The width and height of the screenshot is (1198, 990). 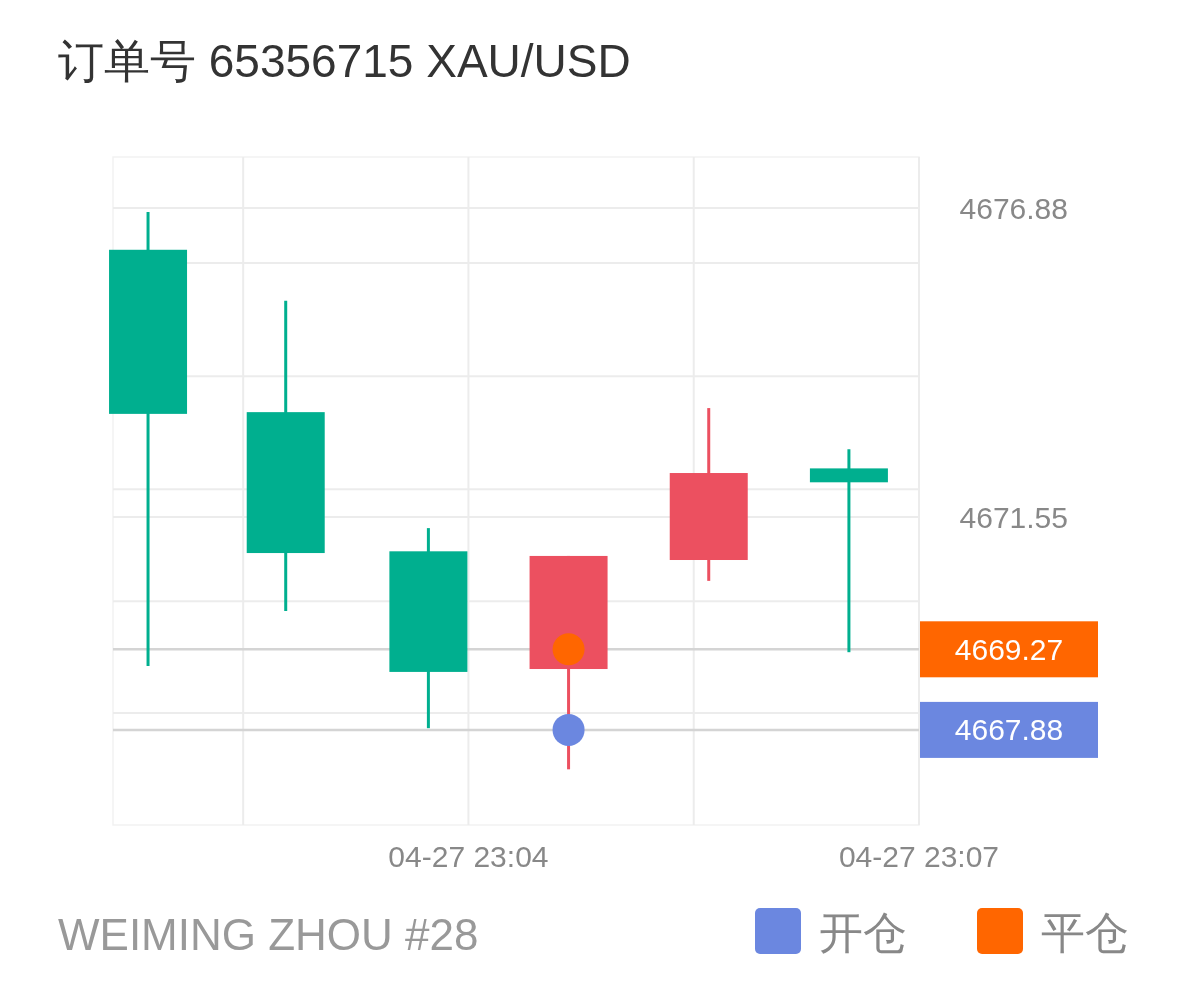 What do you see at coordinates (863, 932) in the screenshot?
I see `legend-label: 开仓` at bounding box center [863, 932].